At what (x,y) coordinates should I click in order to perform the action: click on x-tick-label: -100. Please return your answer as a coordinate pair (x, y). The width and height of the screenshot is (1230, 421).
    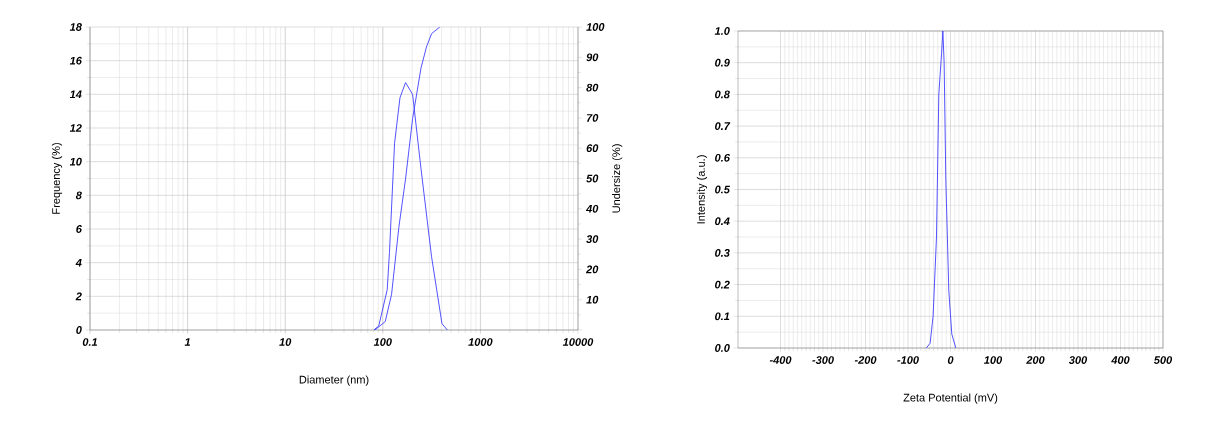
    Looking at the image, I should click on (908, 360).